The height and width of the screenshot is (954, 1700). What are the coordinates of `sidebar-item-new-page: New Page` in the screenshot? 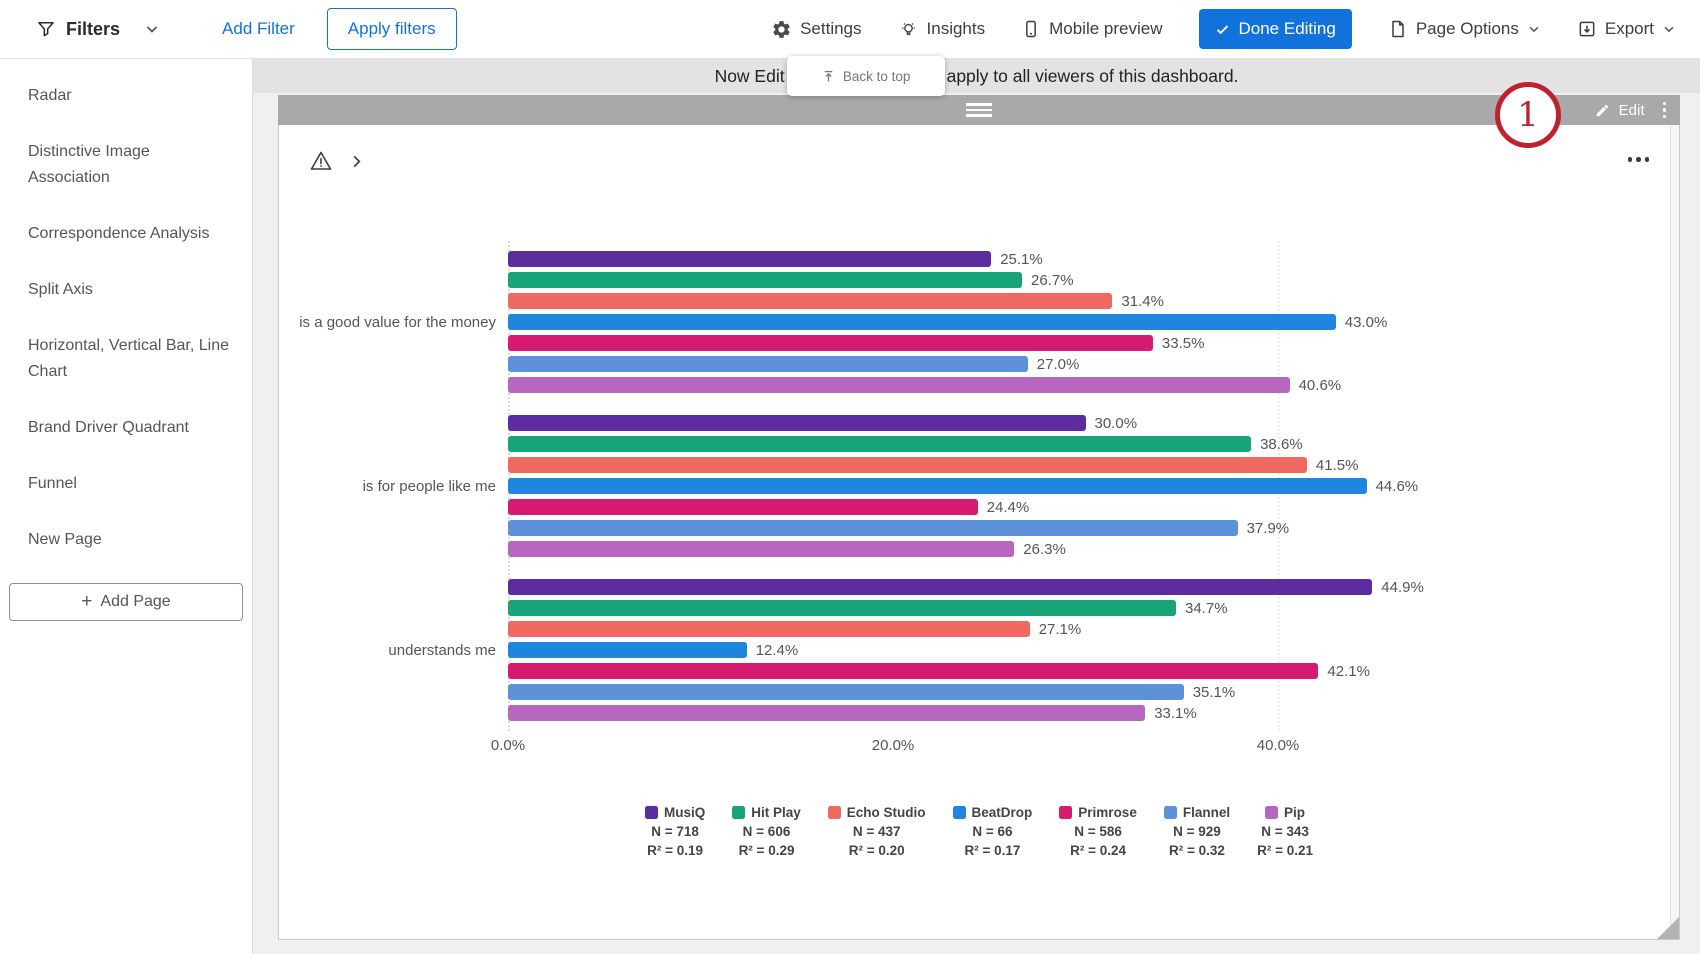 It's located at (65, 539).